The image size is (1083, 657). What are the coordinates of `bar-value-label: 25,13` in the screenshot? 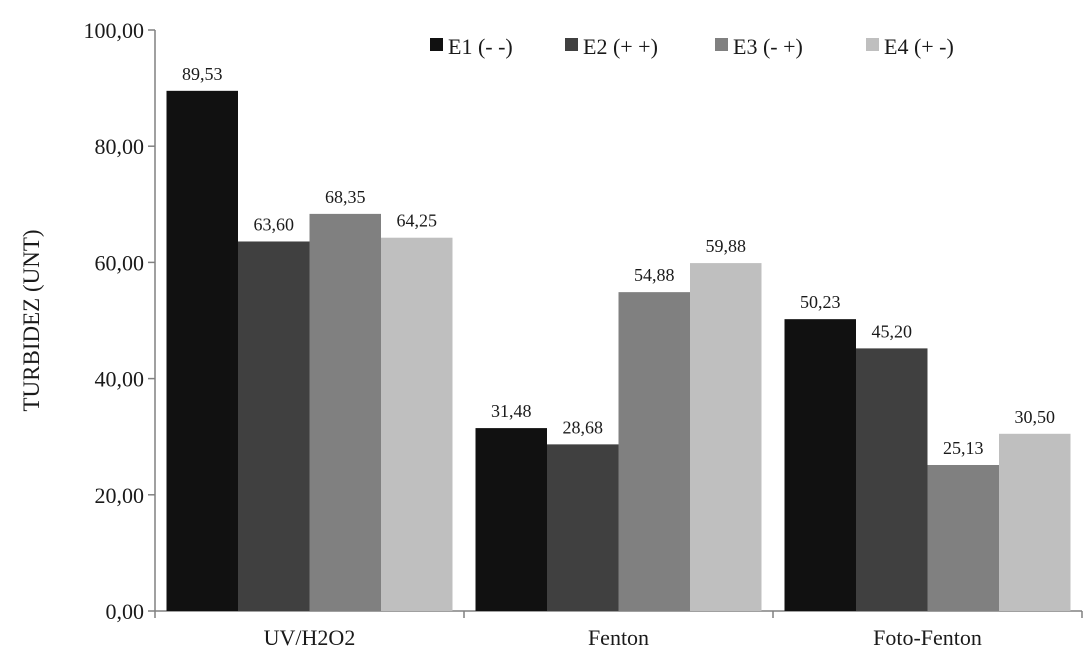 It's located at (963, 448).